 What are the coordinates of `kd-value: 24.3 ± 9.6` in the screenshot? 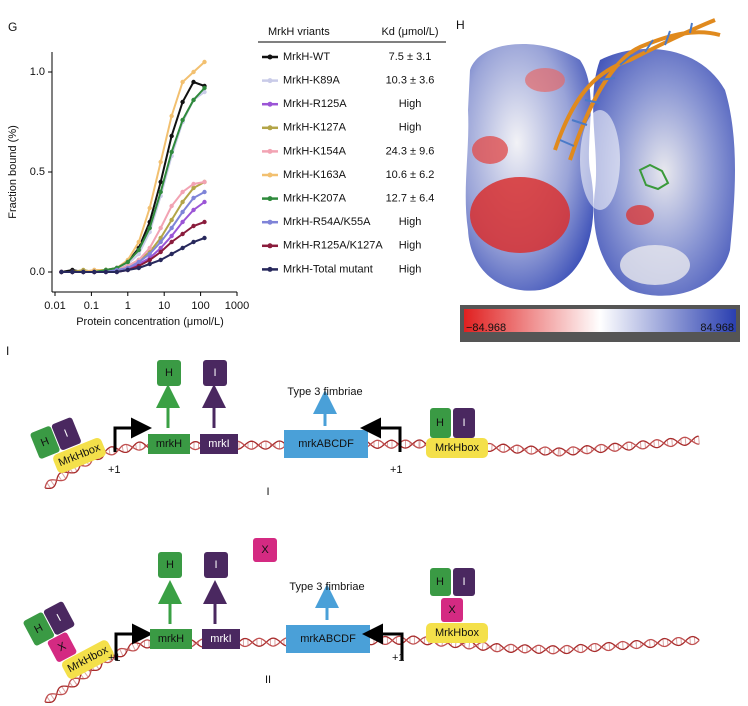 It's located at (410, 151).